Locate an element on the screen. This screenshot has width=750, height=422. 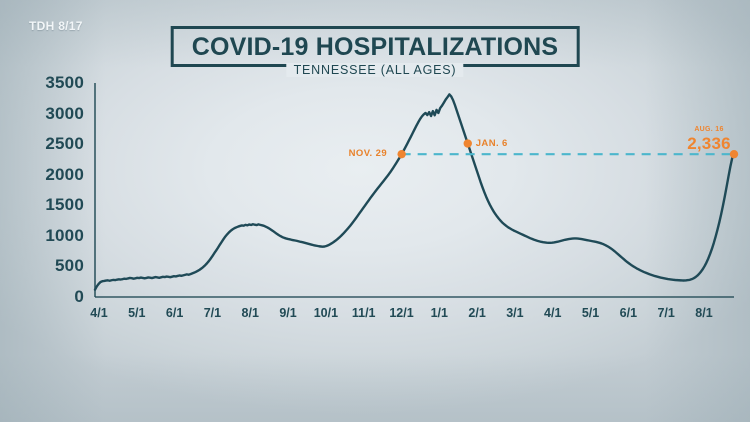
y-axis-tick-label: 2000 is located at coordinates (64, 174).